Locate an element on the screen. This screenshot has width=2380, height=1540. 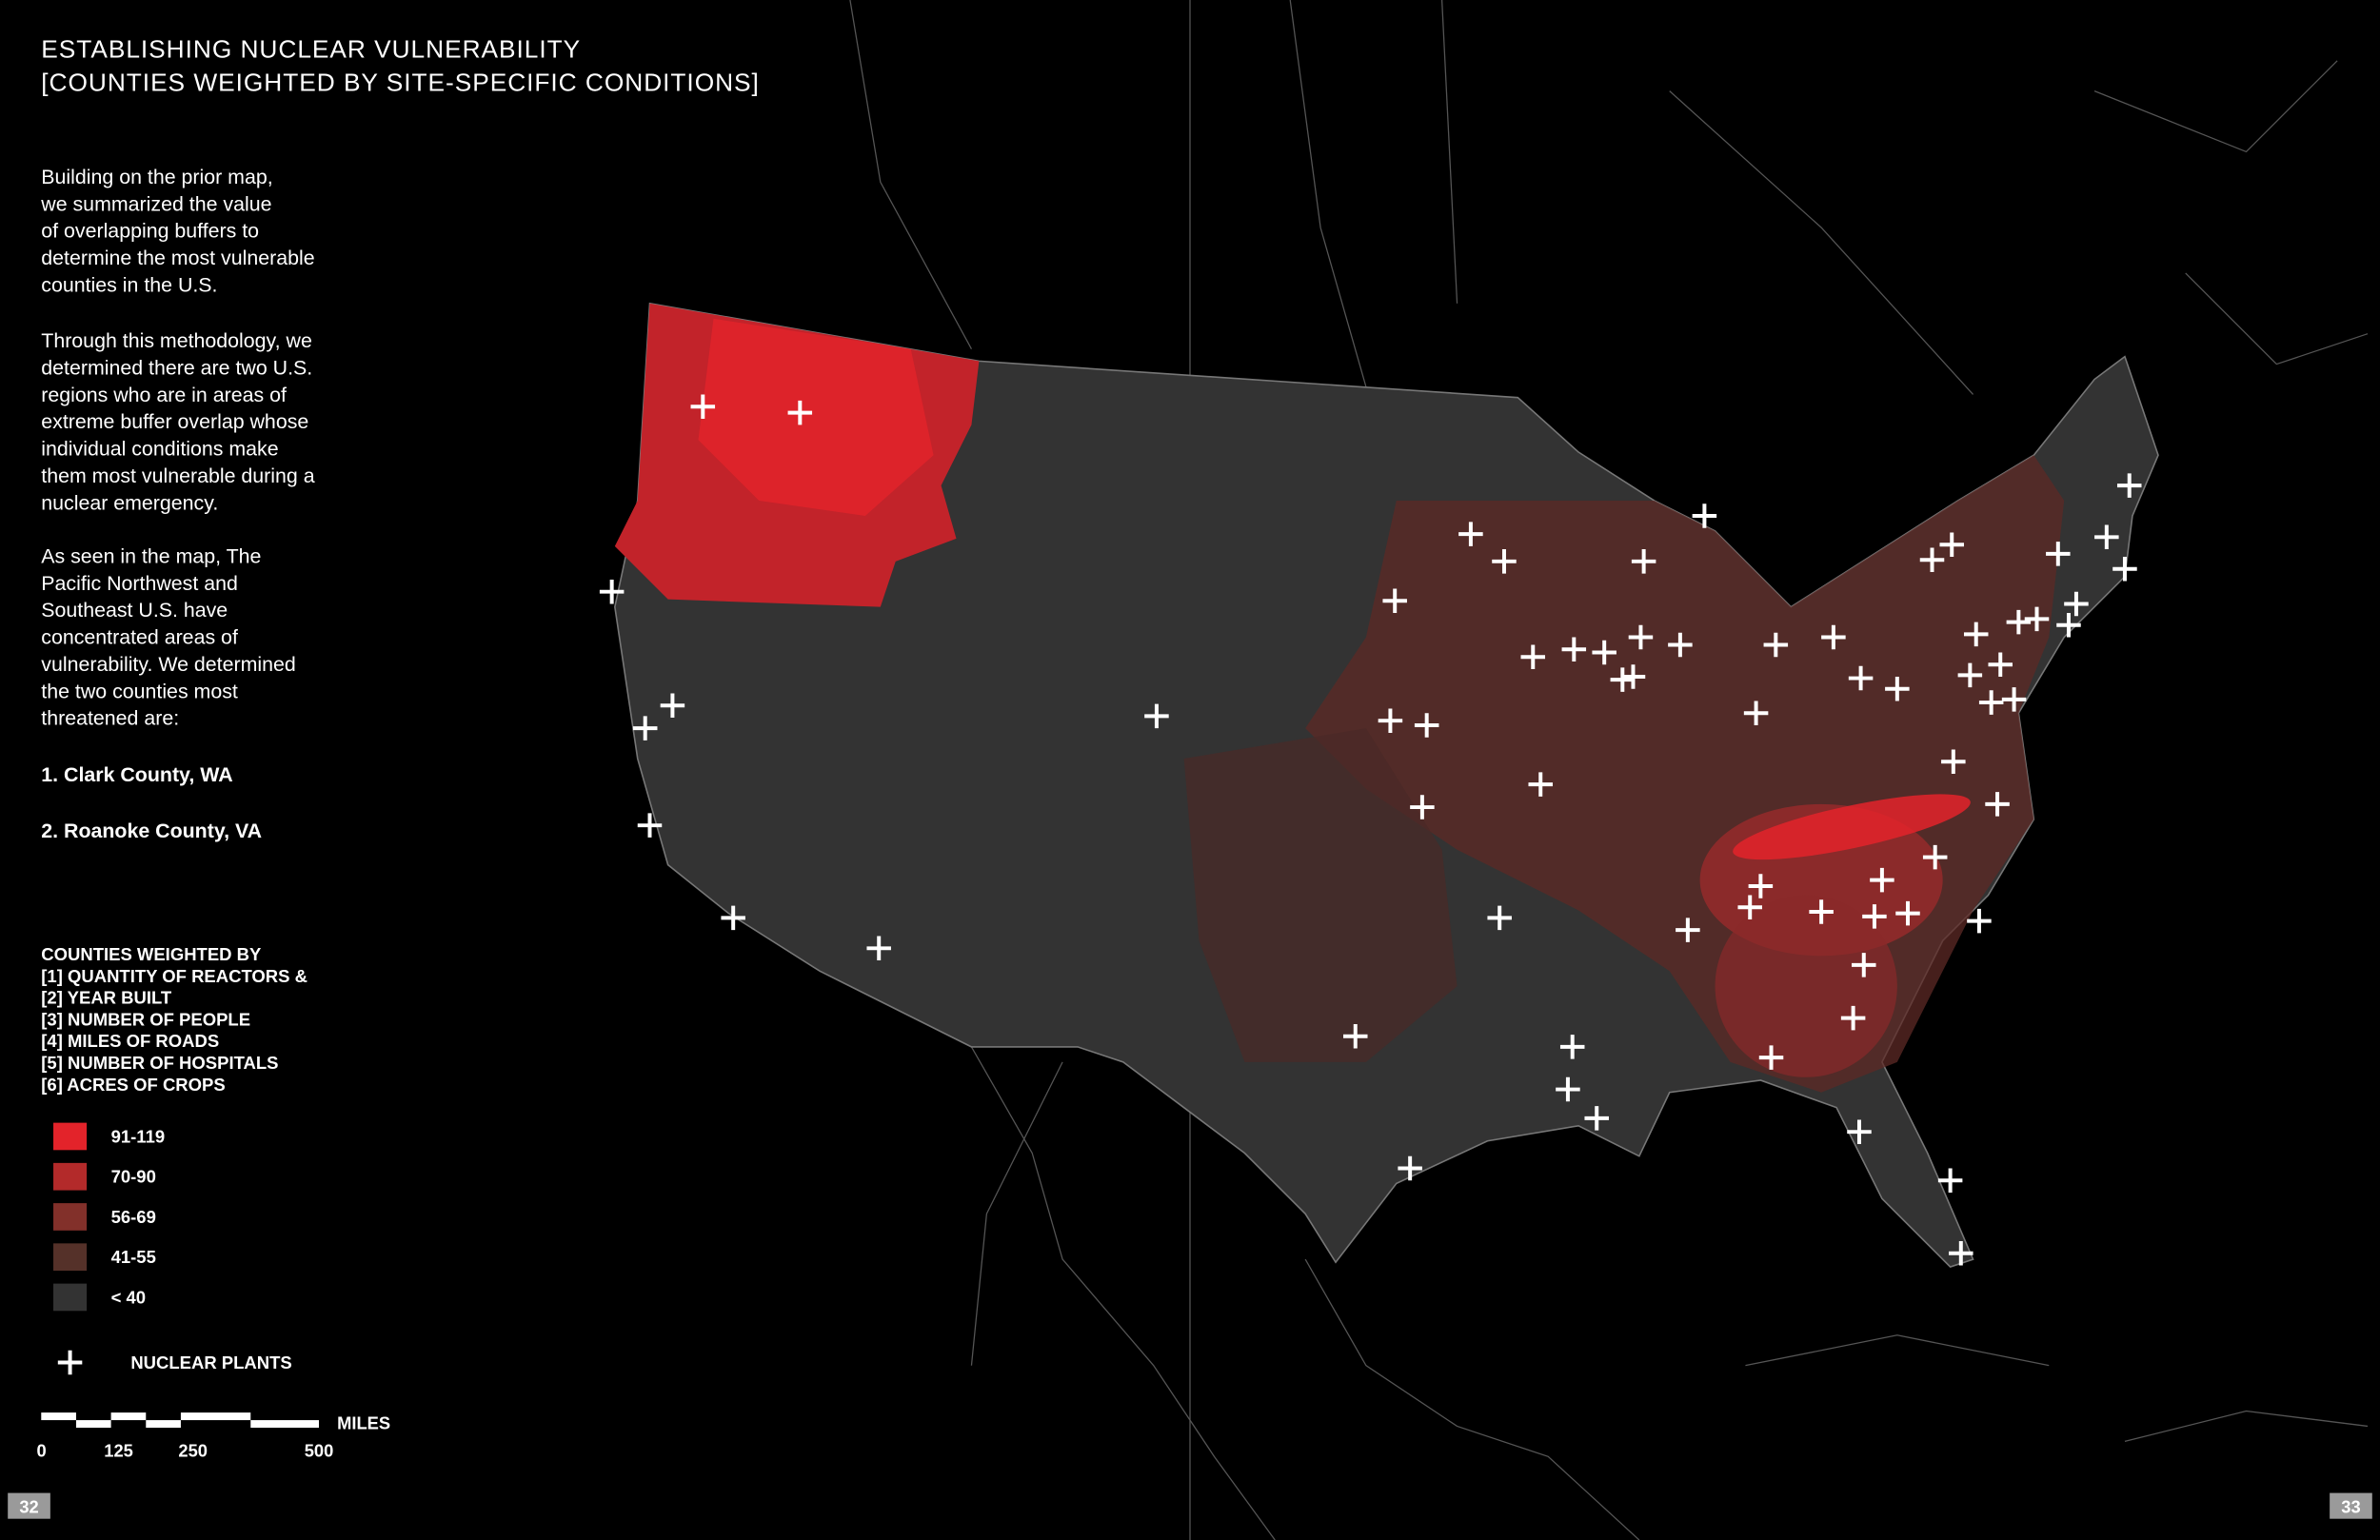
scale-bar: MILES 0 125 250 500 is located at coordinates (213, 1436).